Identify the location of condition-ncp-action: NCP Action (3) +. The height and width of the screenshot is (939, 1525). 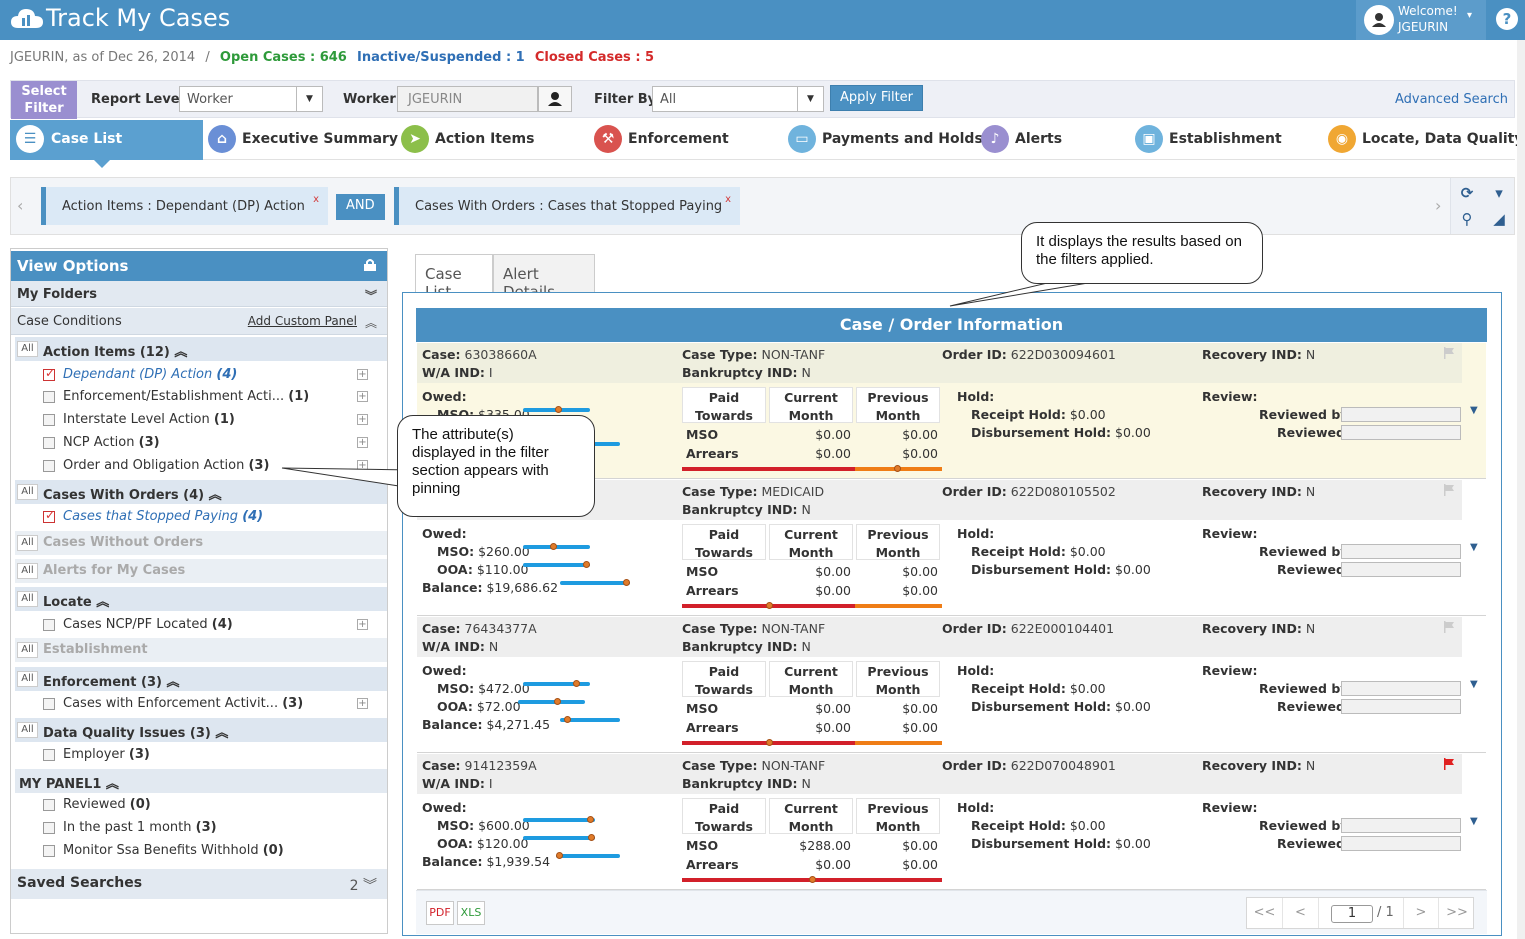
(205, 444).